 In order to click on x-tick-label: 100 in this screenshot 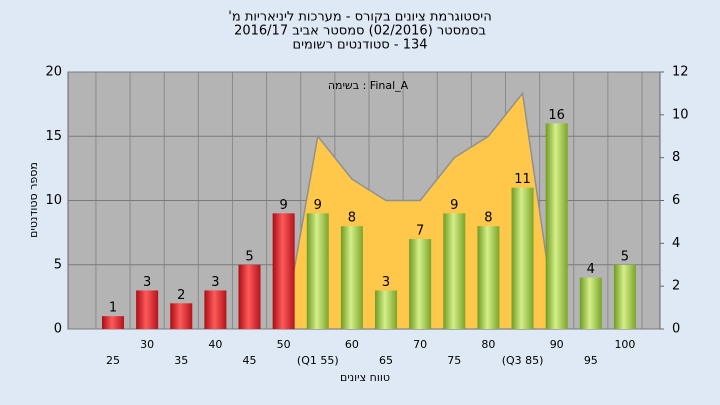, I will do `click(624, 344)`.